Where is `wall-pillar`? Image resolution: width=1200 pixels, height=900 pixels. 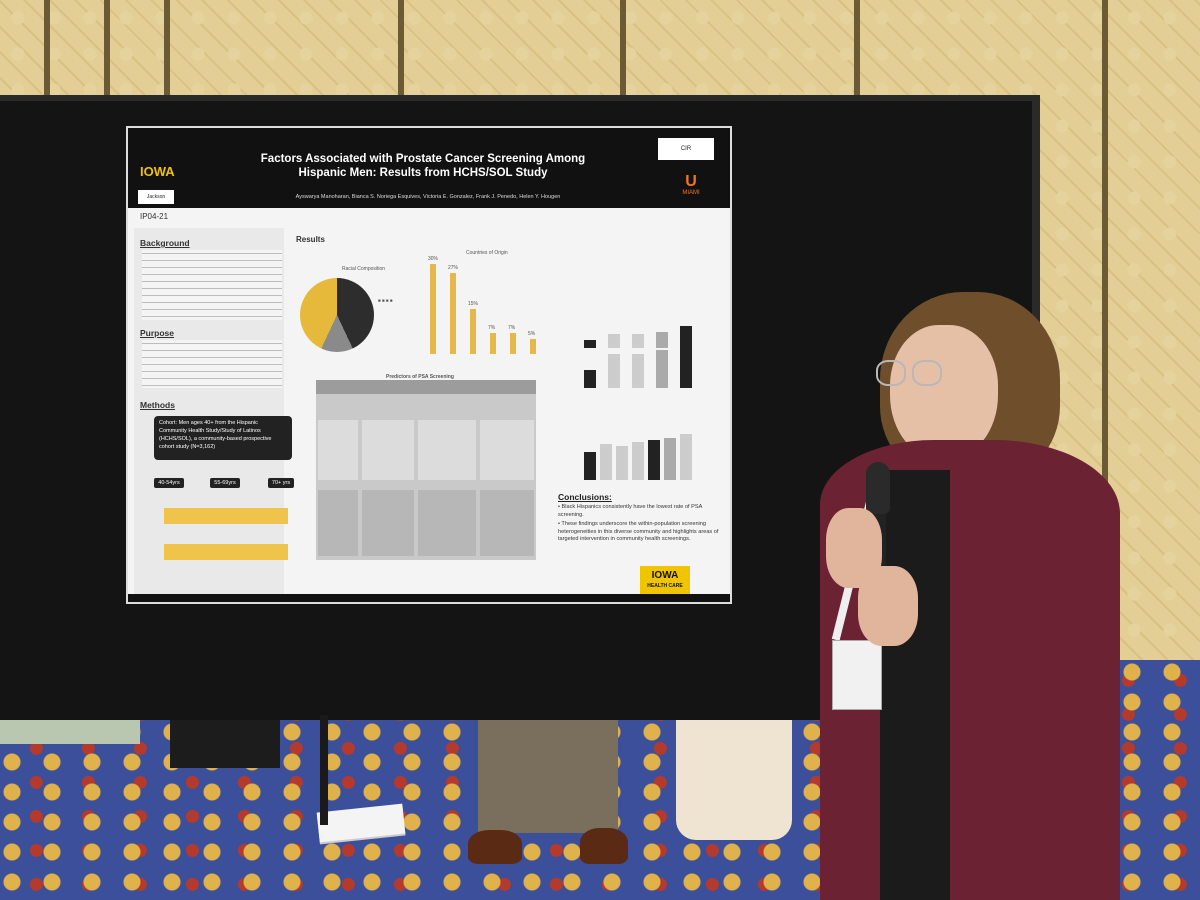
wall-pillar is located at coordinates (1105, 345).